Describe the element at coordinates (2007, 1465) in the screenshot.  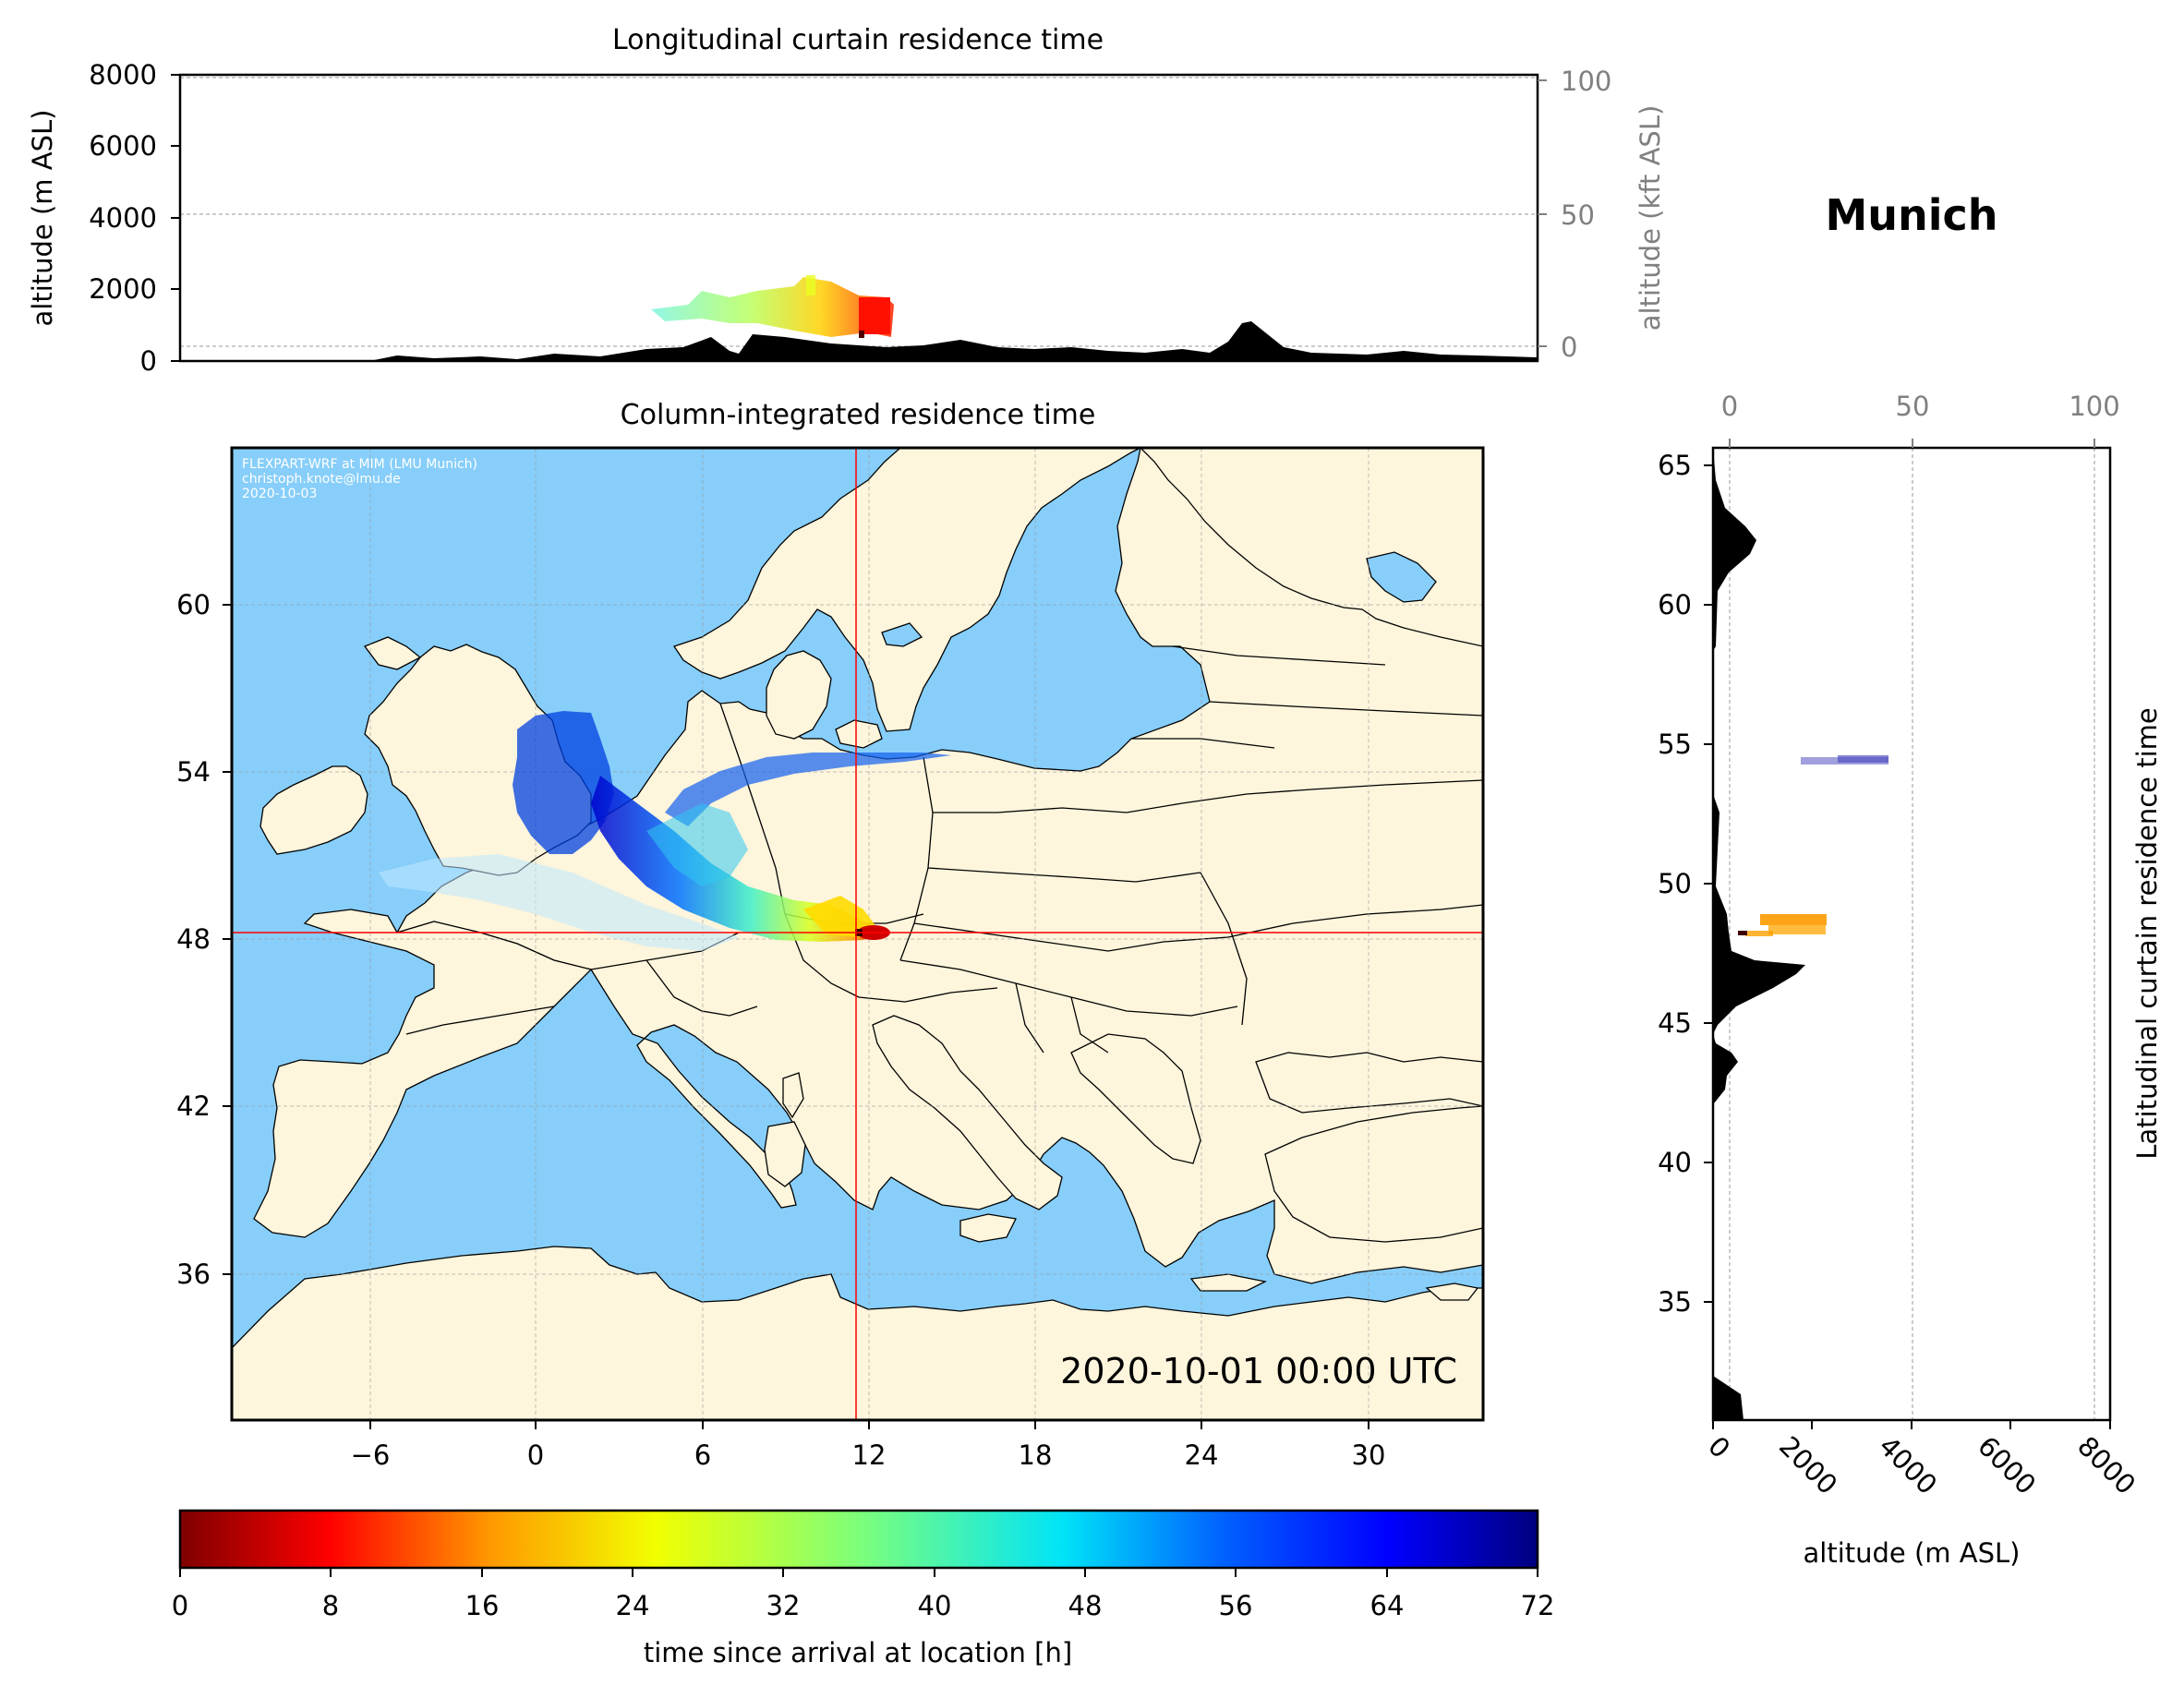
I see `side-xtick-label: 6000` at that location.